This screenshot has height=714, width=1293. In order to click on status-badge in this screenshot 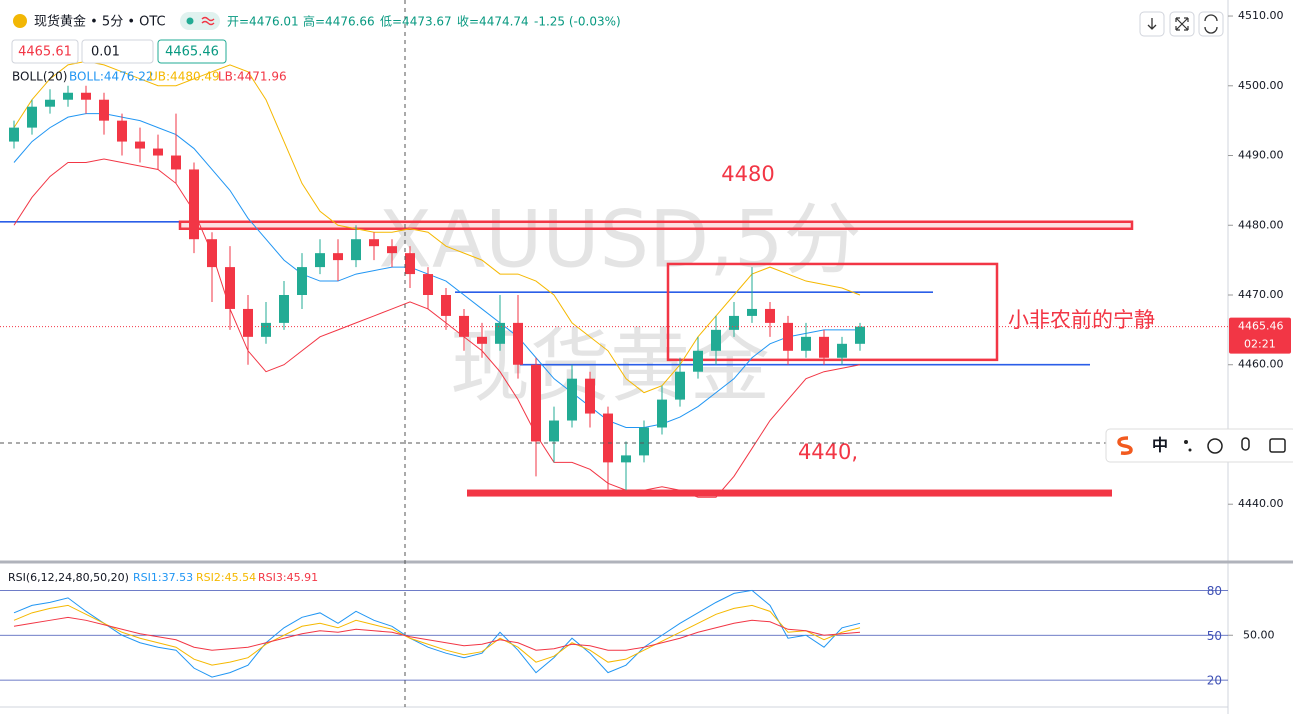, I will do `click(200, 21)`.